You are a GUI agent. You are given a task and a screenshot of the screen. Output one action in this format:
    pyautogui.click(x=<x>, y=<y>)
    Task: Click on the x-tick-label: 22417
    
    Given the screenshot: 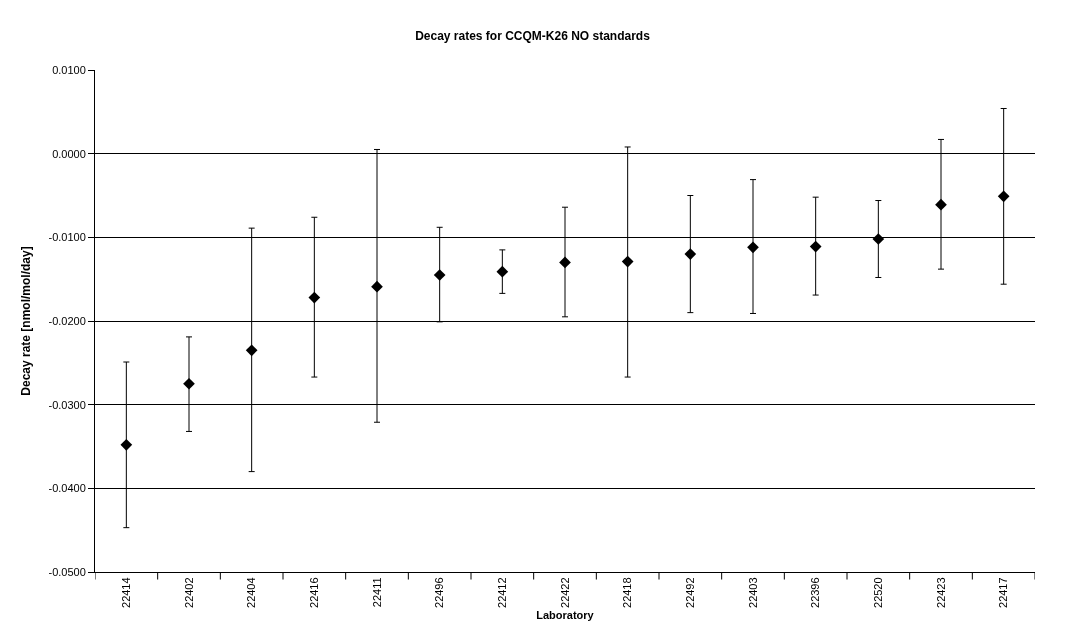 What is the action you would take?
    pyautogui.click(x=1003, y=592)
    